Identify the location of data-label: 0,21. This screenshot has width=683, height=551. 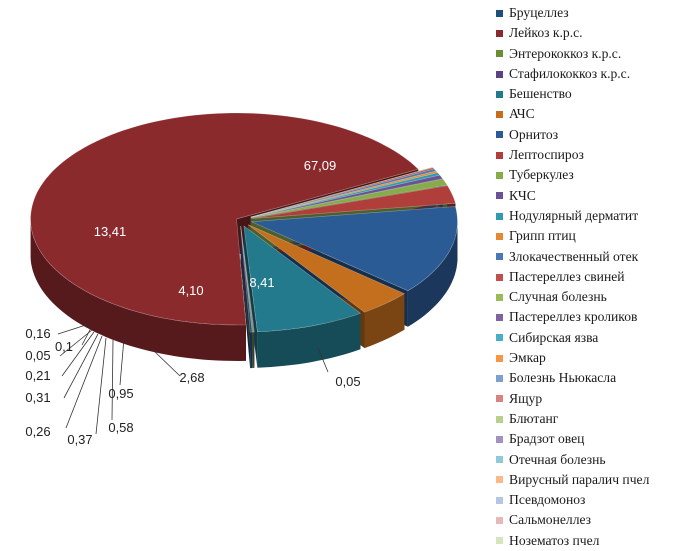
(37, 375).